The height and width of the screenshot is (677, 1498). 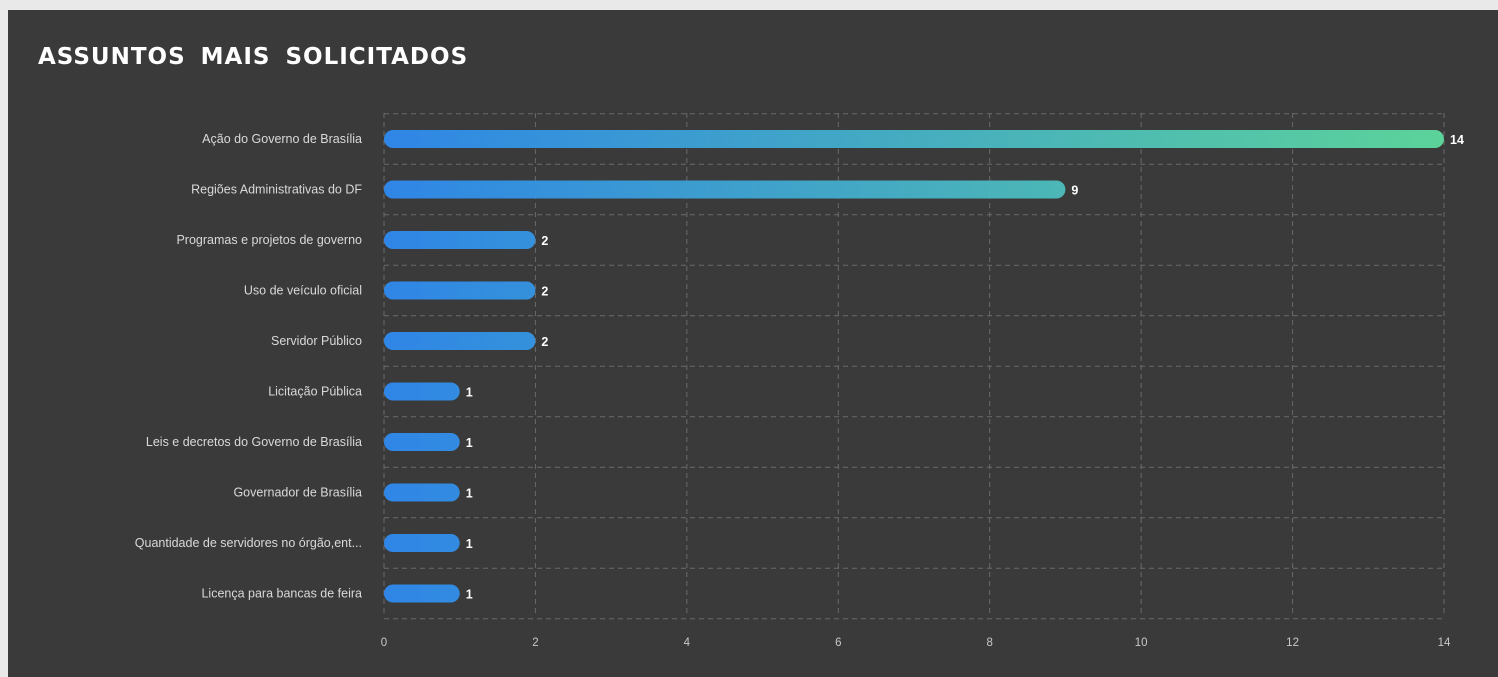 What do you see at coordinates (1457, 140) in the screenshot?
I see `value-label: 14` at bounding box center [1457, 140].